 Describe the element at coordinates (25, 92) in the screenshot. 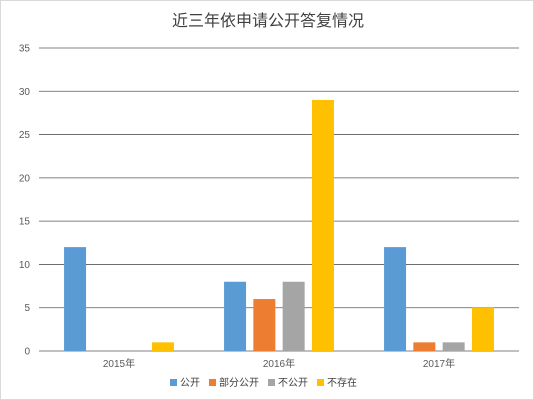

I see `y-tick-label: 30` at that location.